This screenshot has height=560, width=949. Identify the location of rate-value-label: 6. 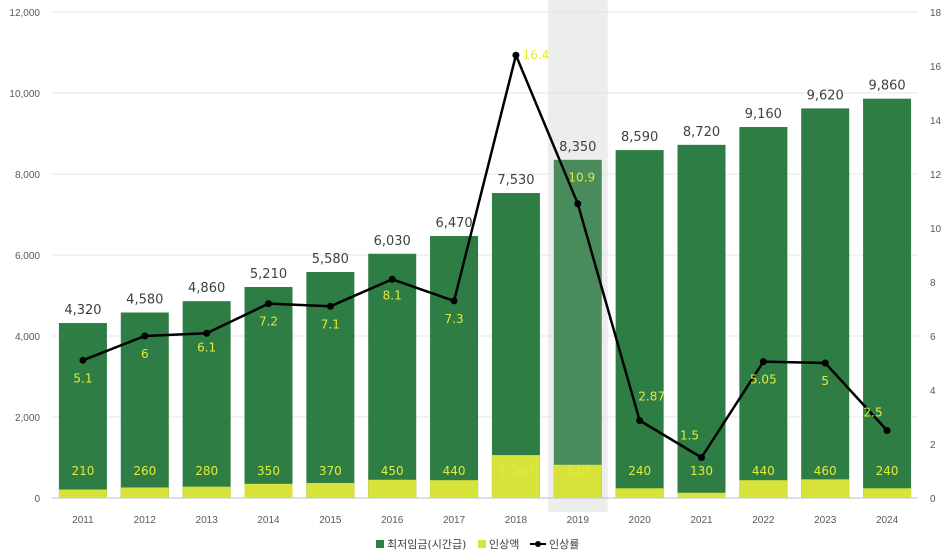
(145, 354).